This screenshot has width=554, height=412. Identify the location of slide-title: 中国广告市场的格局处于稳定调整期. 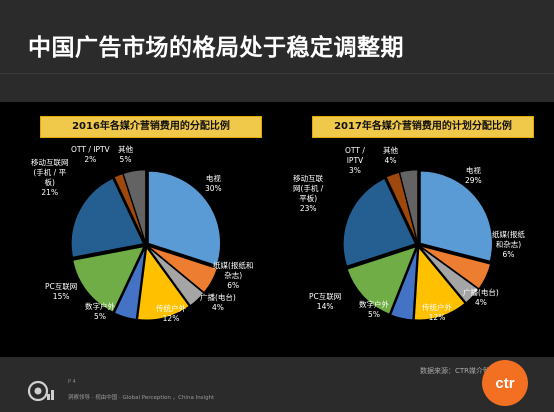
(216, 48).